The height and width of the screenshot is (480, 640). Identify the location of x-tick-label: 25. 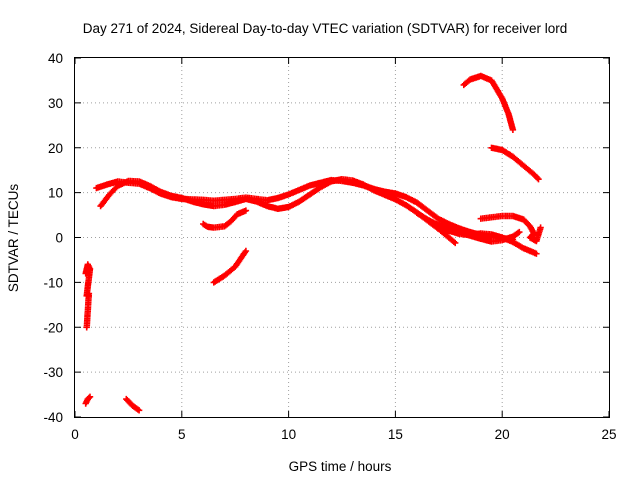
(608, 434).